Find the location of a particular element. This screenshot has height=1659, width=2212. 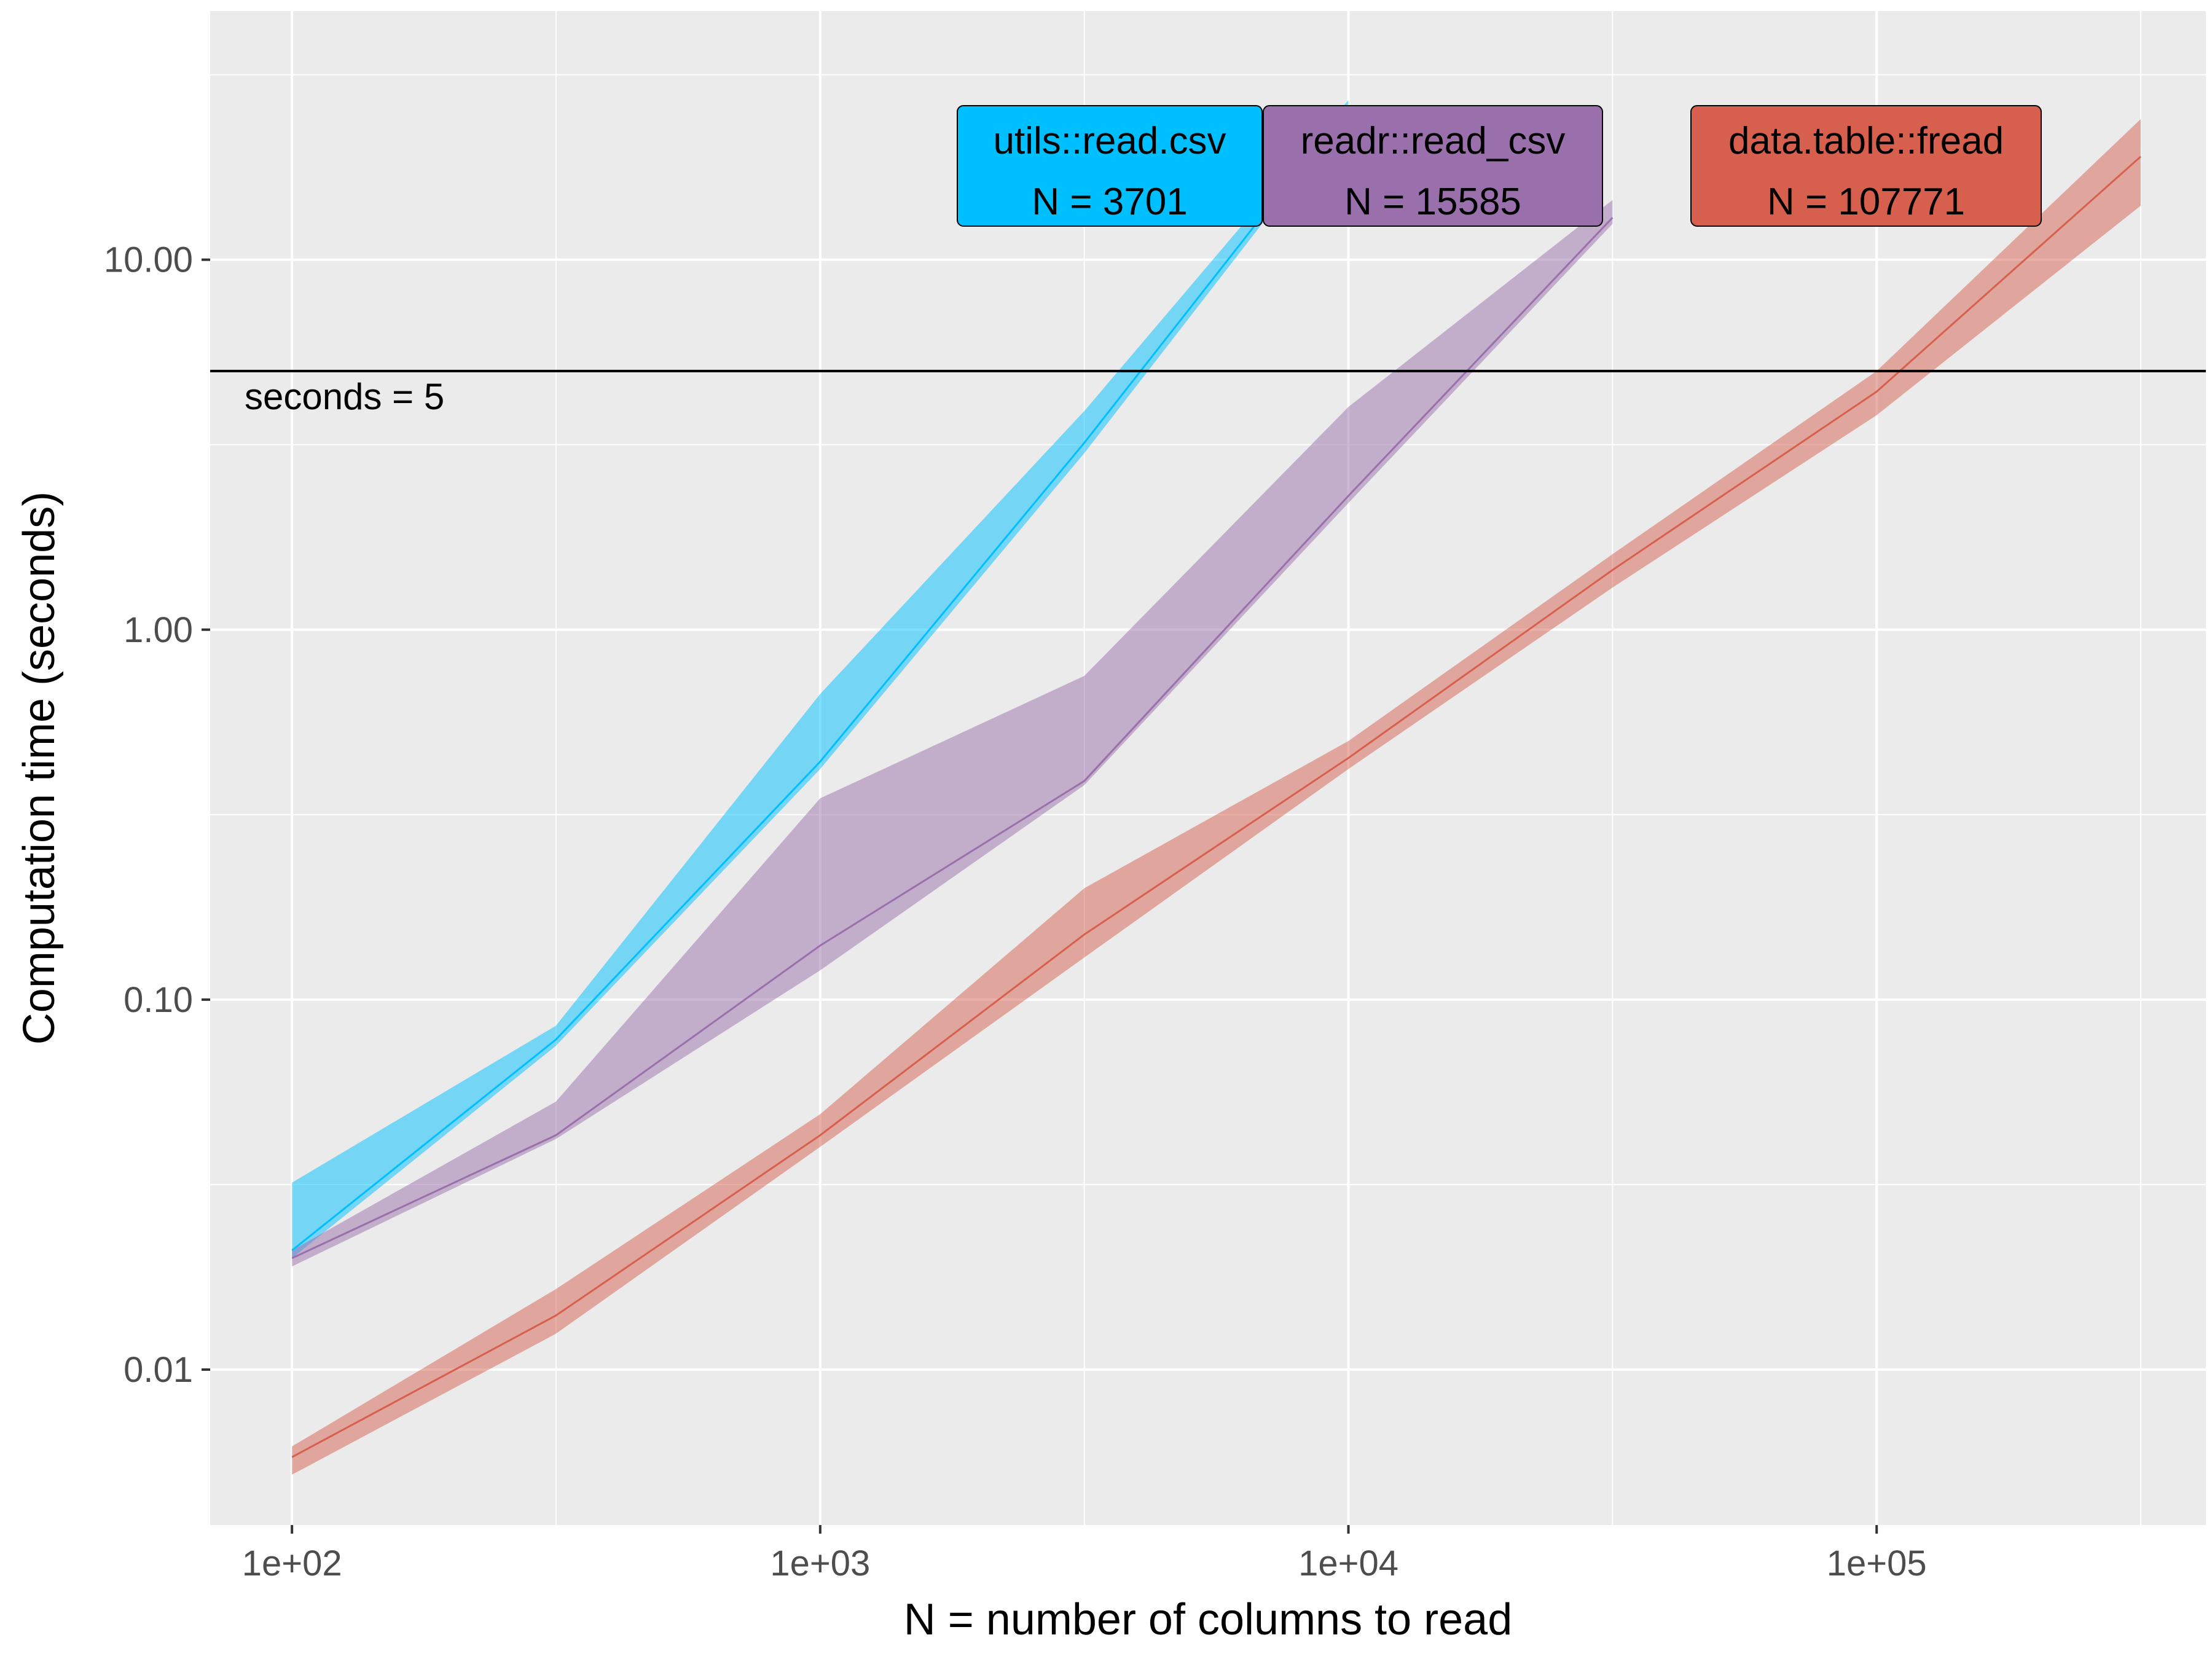

series-label-text: readr::read_csv is located at coordinates (1433, 141).